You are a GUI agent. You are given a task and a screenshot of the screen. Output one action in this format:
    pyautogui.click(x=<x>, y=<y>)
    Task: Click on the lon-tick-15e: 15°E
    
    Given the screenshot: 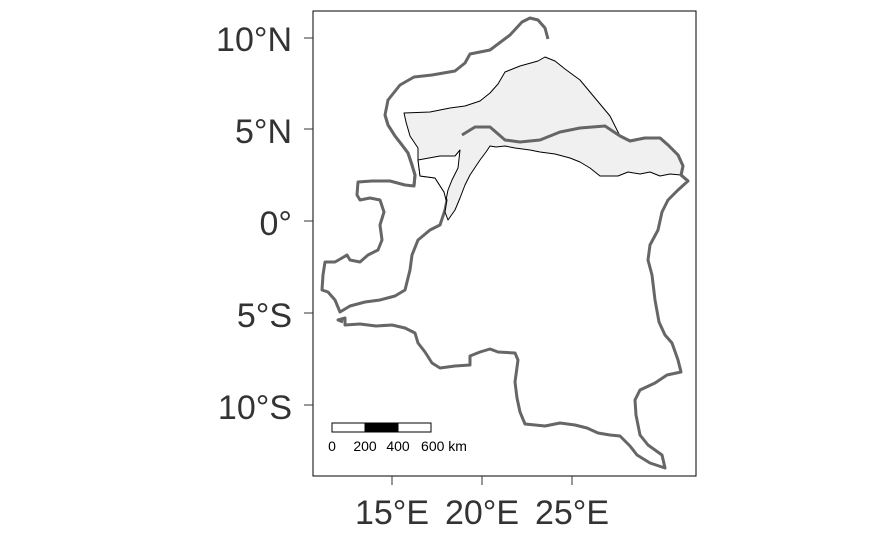 What is the action you would take?
    pyautogui.click(x=392, y=513)
    